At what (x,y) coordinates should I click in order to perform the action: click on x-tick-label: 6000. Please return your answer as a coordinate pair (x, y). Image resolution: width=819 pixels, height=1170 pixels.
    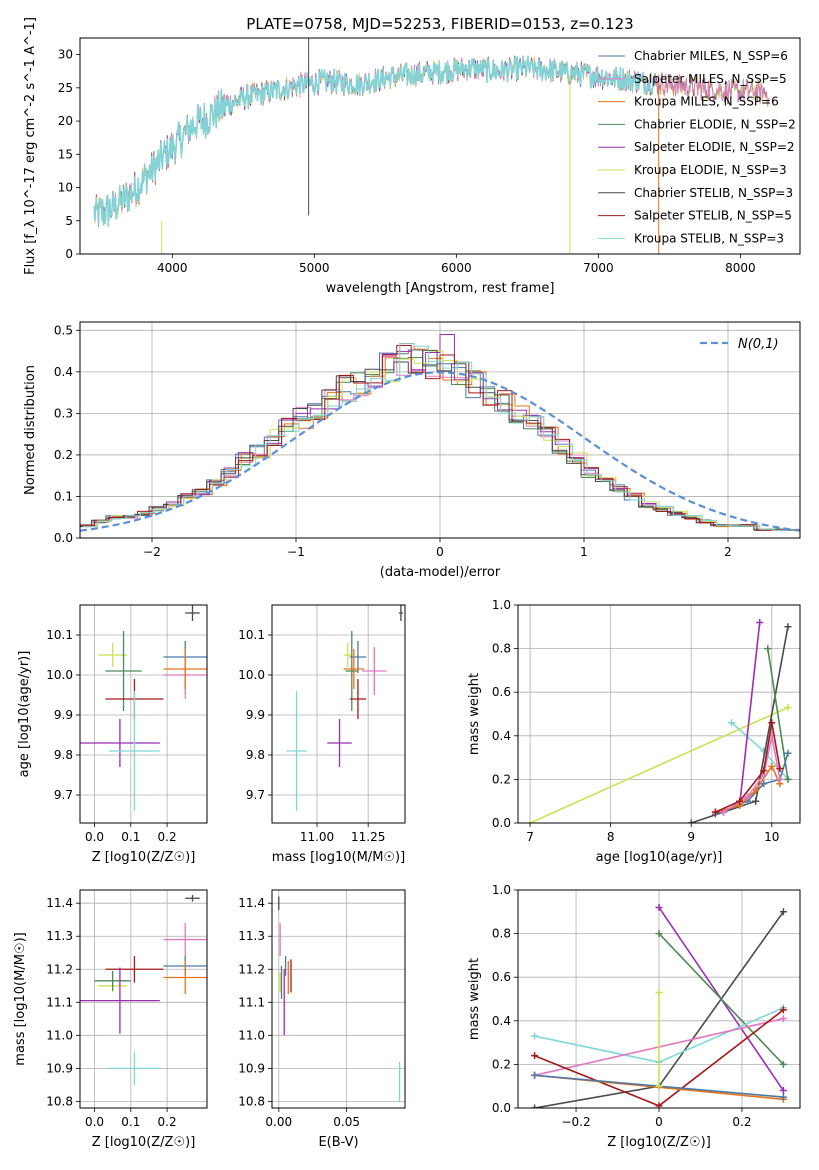
    Looking at the image, I should click on (456, 268).